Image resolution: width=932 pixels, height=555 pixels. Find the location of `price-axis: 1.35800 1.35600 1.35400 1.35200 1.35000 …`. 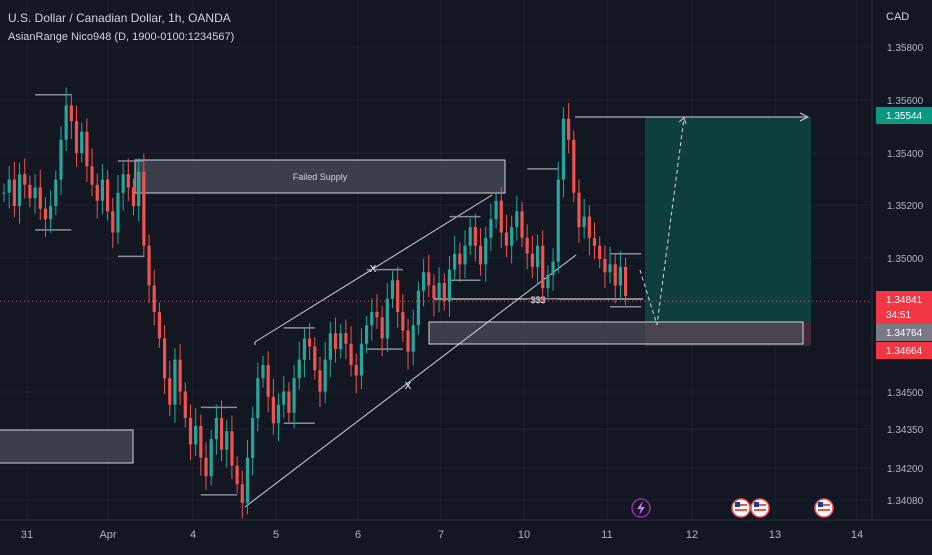

price-axis: 1.35800 1.35600 1.35400 1.35200 1.35000 … is located at coordinates (905, 275).